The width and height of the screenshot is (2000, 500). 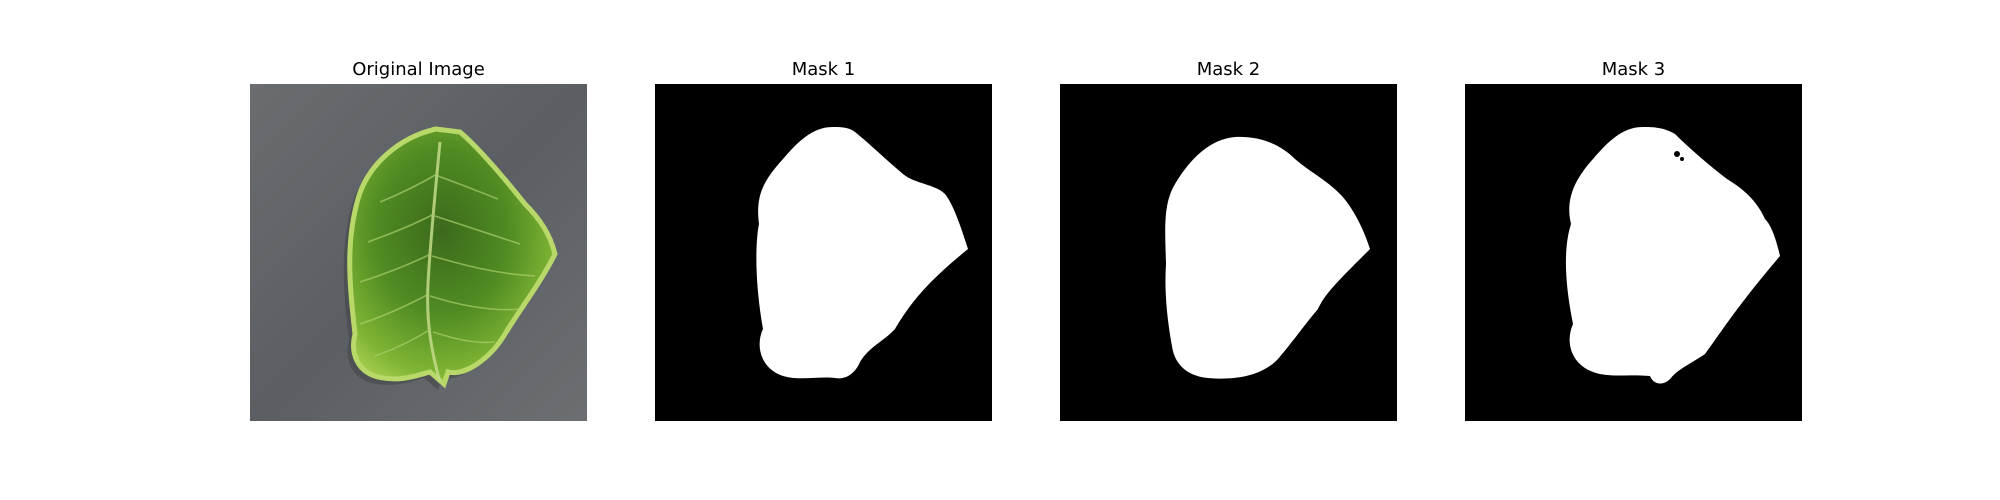 What do you see at coordinates (418, 69) in the screenshot?
I see `panel-title-original: Original Image` at bounding box center [418, 69].